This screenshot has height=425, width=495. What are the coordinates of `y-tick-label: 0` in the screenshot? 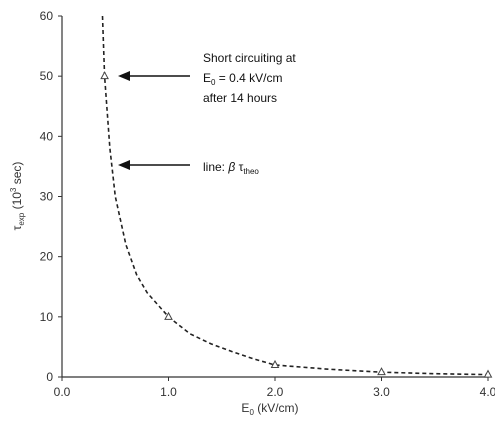 It's located at (49, 377).